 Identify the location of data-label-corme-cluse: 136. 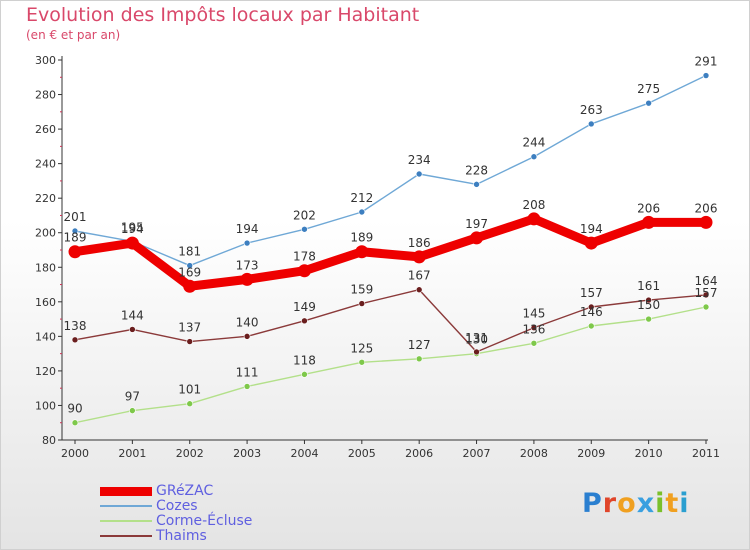
(533, 329).